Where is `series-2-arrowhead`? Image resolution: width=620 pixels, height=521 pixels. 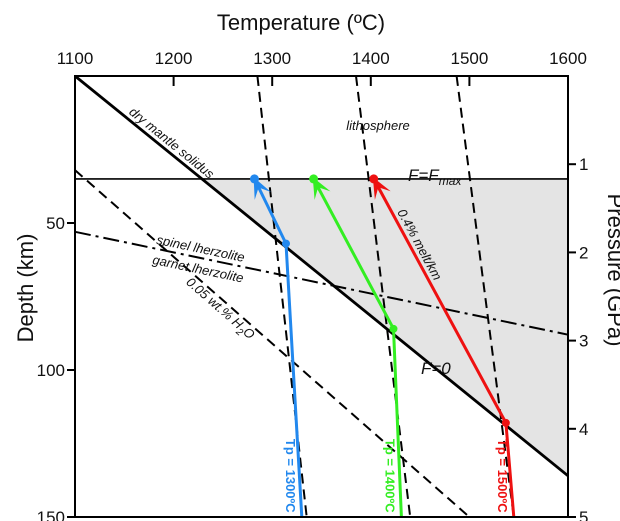
series-2-arrowhead is located at coordinates (321, 188).